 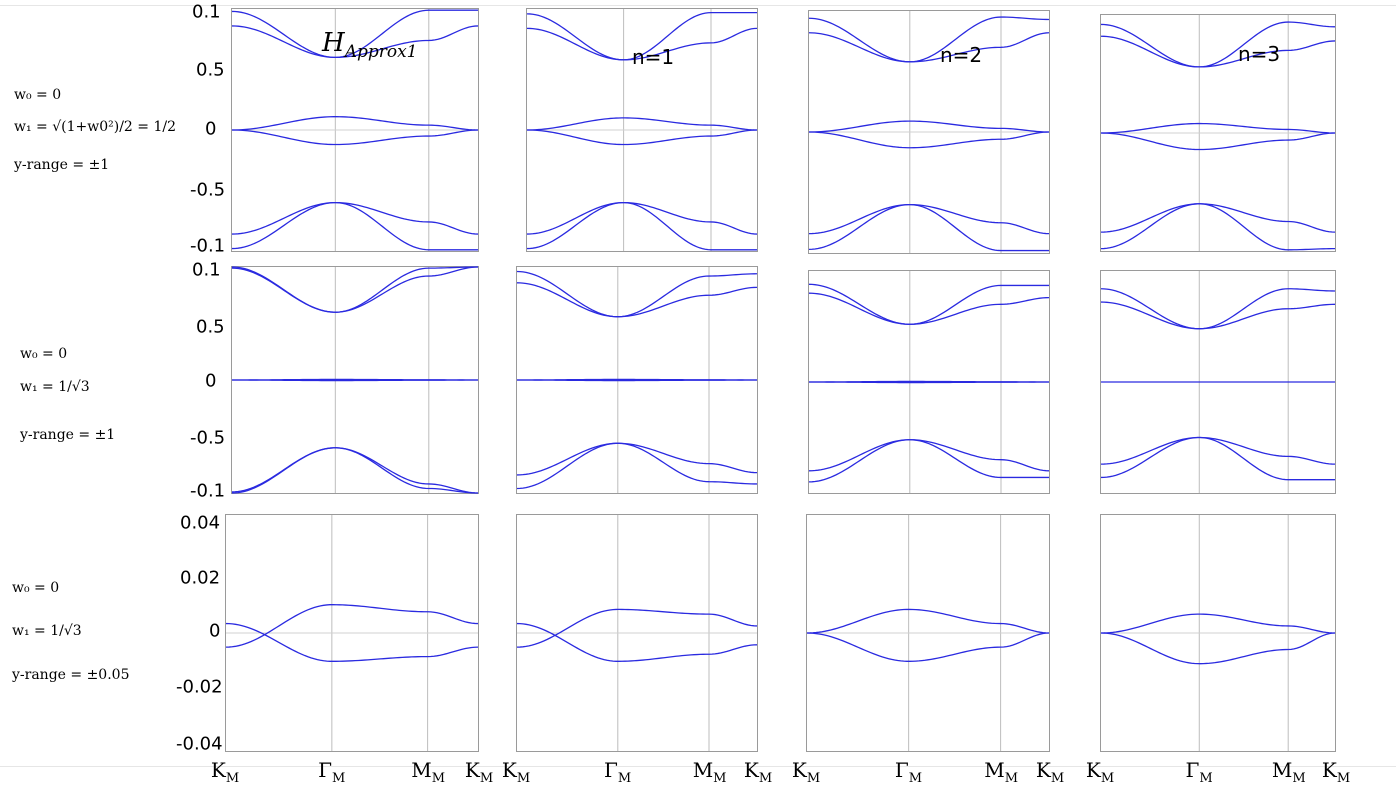 What do you see at coordinates (208, 246) in the screenshot?
I see `ytick-row1-m01: -0.1` at bounding box center [208, 246].